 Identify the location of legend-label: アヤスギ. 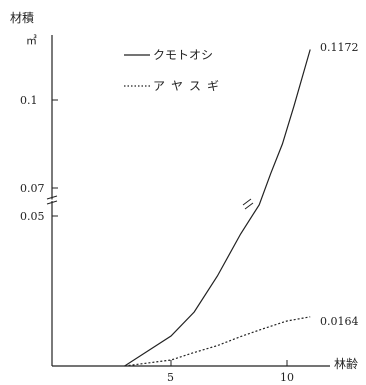
(189, 86).